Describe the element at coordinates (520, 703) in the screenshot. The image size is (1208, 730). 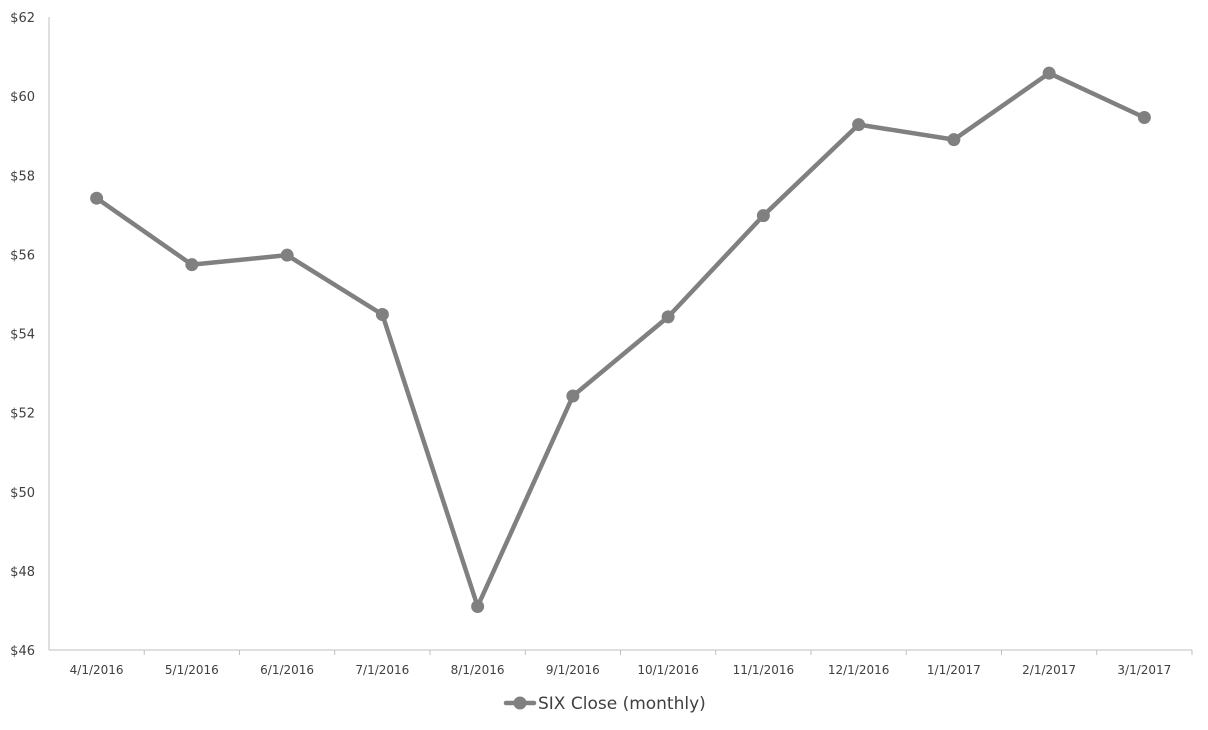
I see `legend-marker-swatch` at that location.